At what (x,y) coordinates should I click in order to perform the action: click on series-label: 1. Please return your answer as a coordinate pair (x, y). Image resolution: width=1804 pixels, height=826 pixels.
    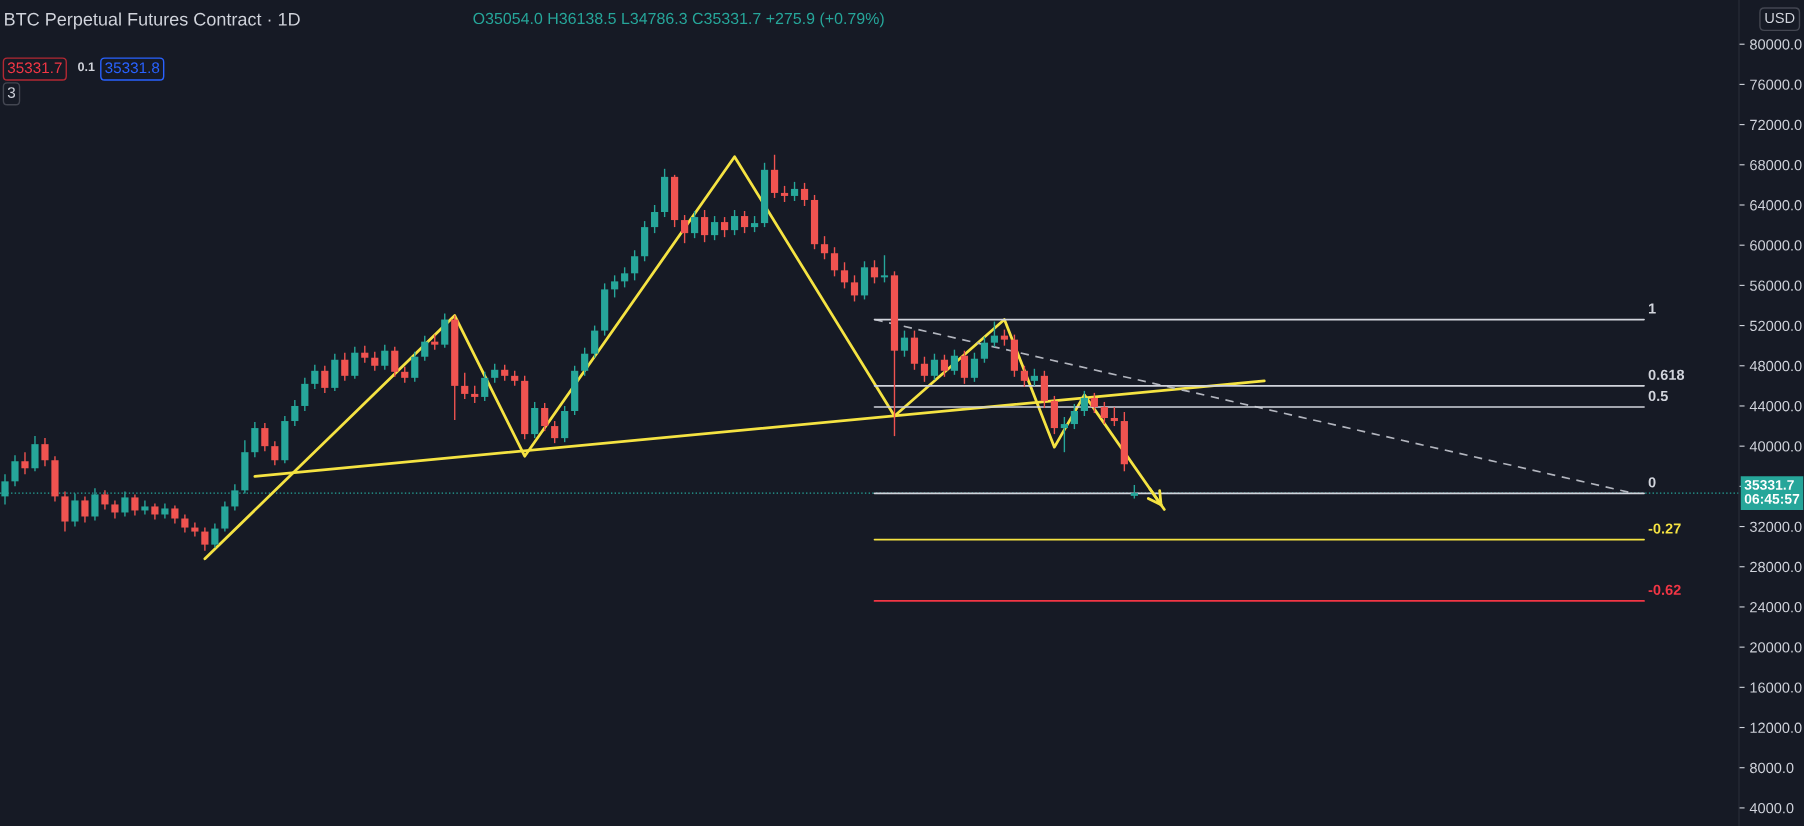
    Looking at the image, I should click on (1652, 308).